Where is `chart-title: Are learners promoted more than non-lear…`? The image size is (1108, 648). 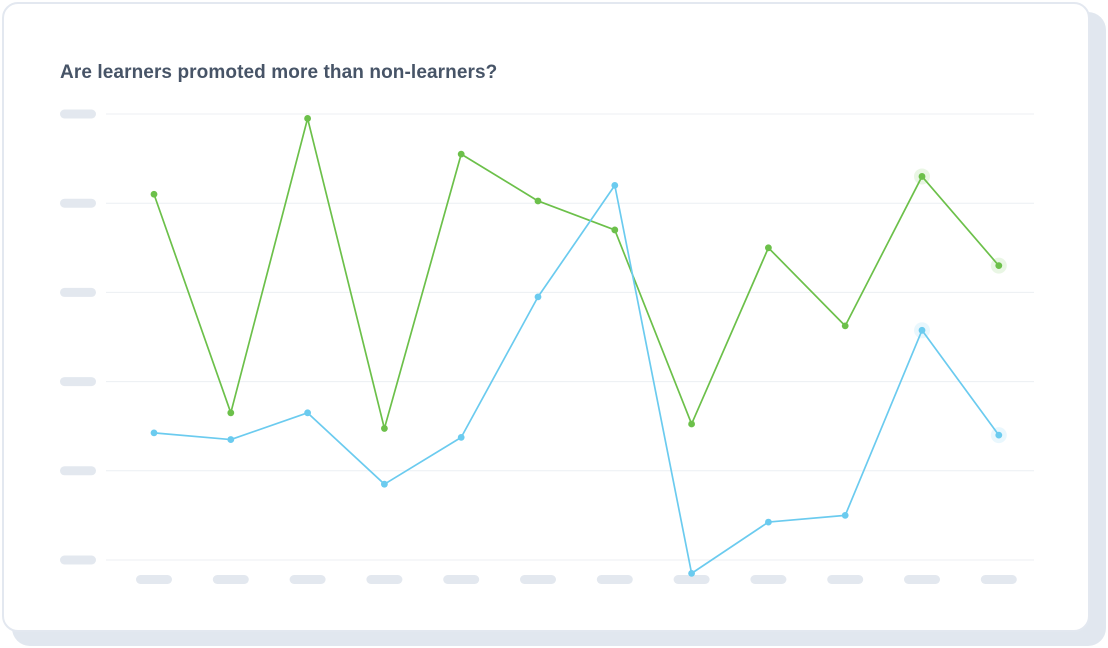
chart-title: Are learners promoted more than non-lear… is located at coordinates (279, 72).